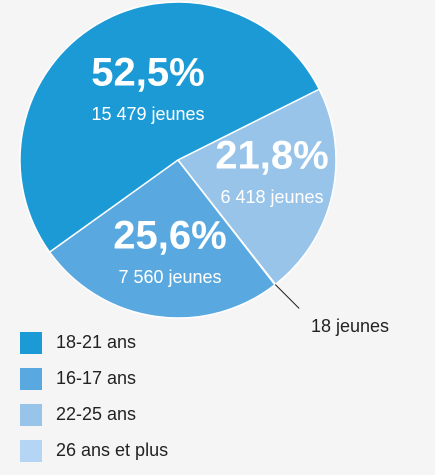 The height and width of the screenshot is (475, 435). What do you see at coordinates (112, 450) in the screenshot?
I see `legend-label: 26 ans et plus` at bounding box center [112, 450].